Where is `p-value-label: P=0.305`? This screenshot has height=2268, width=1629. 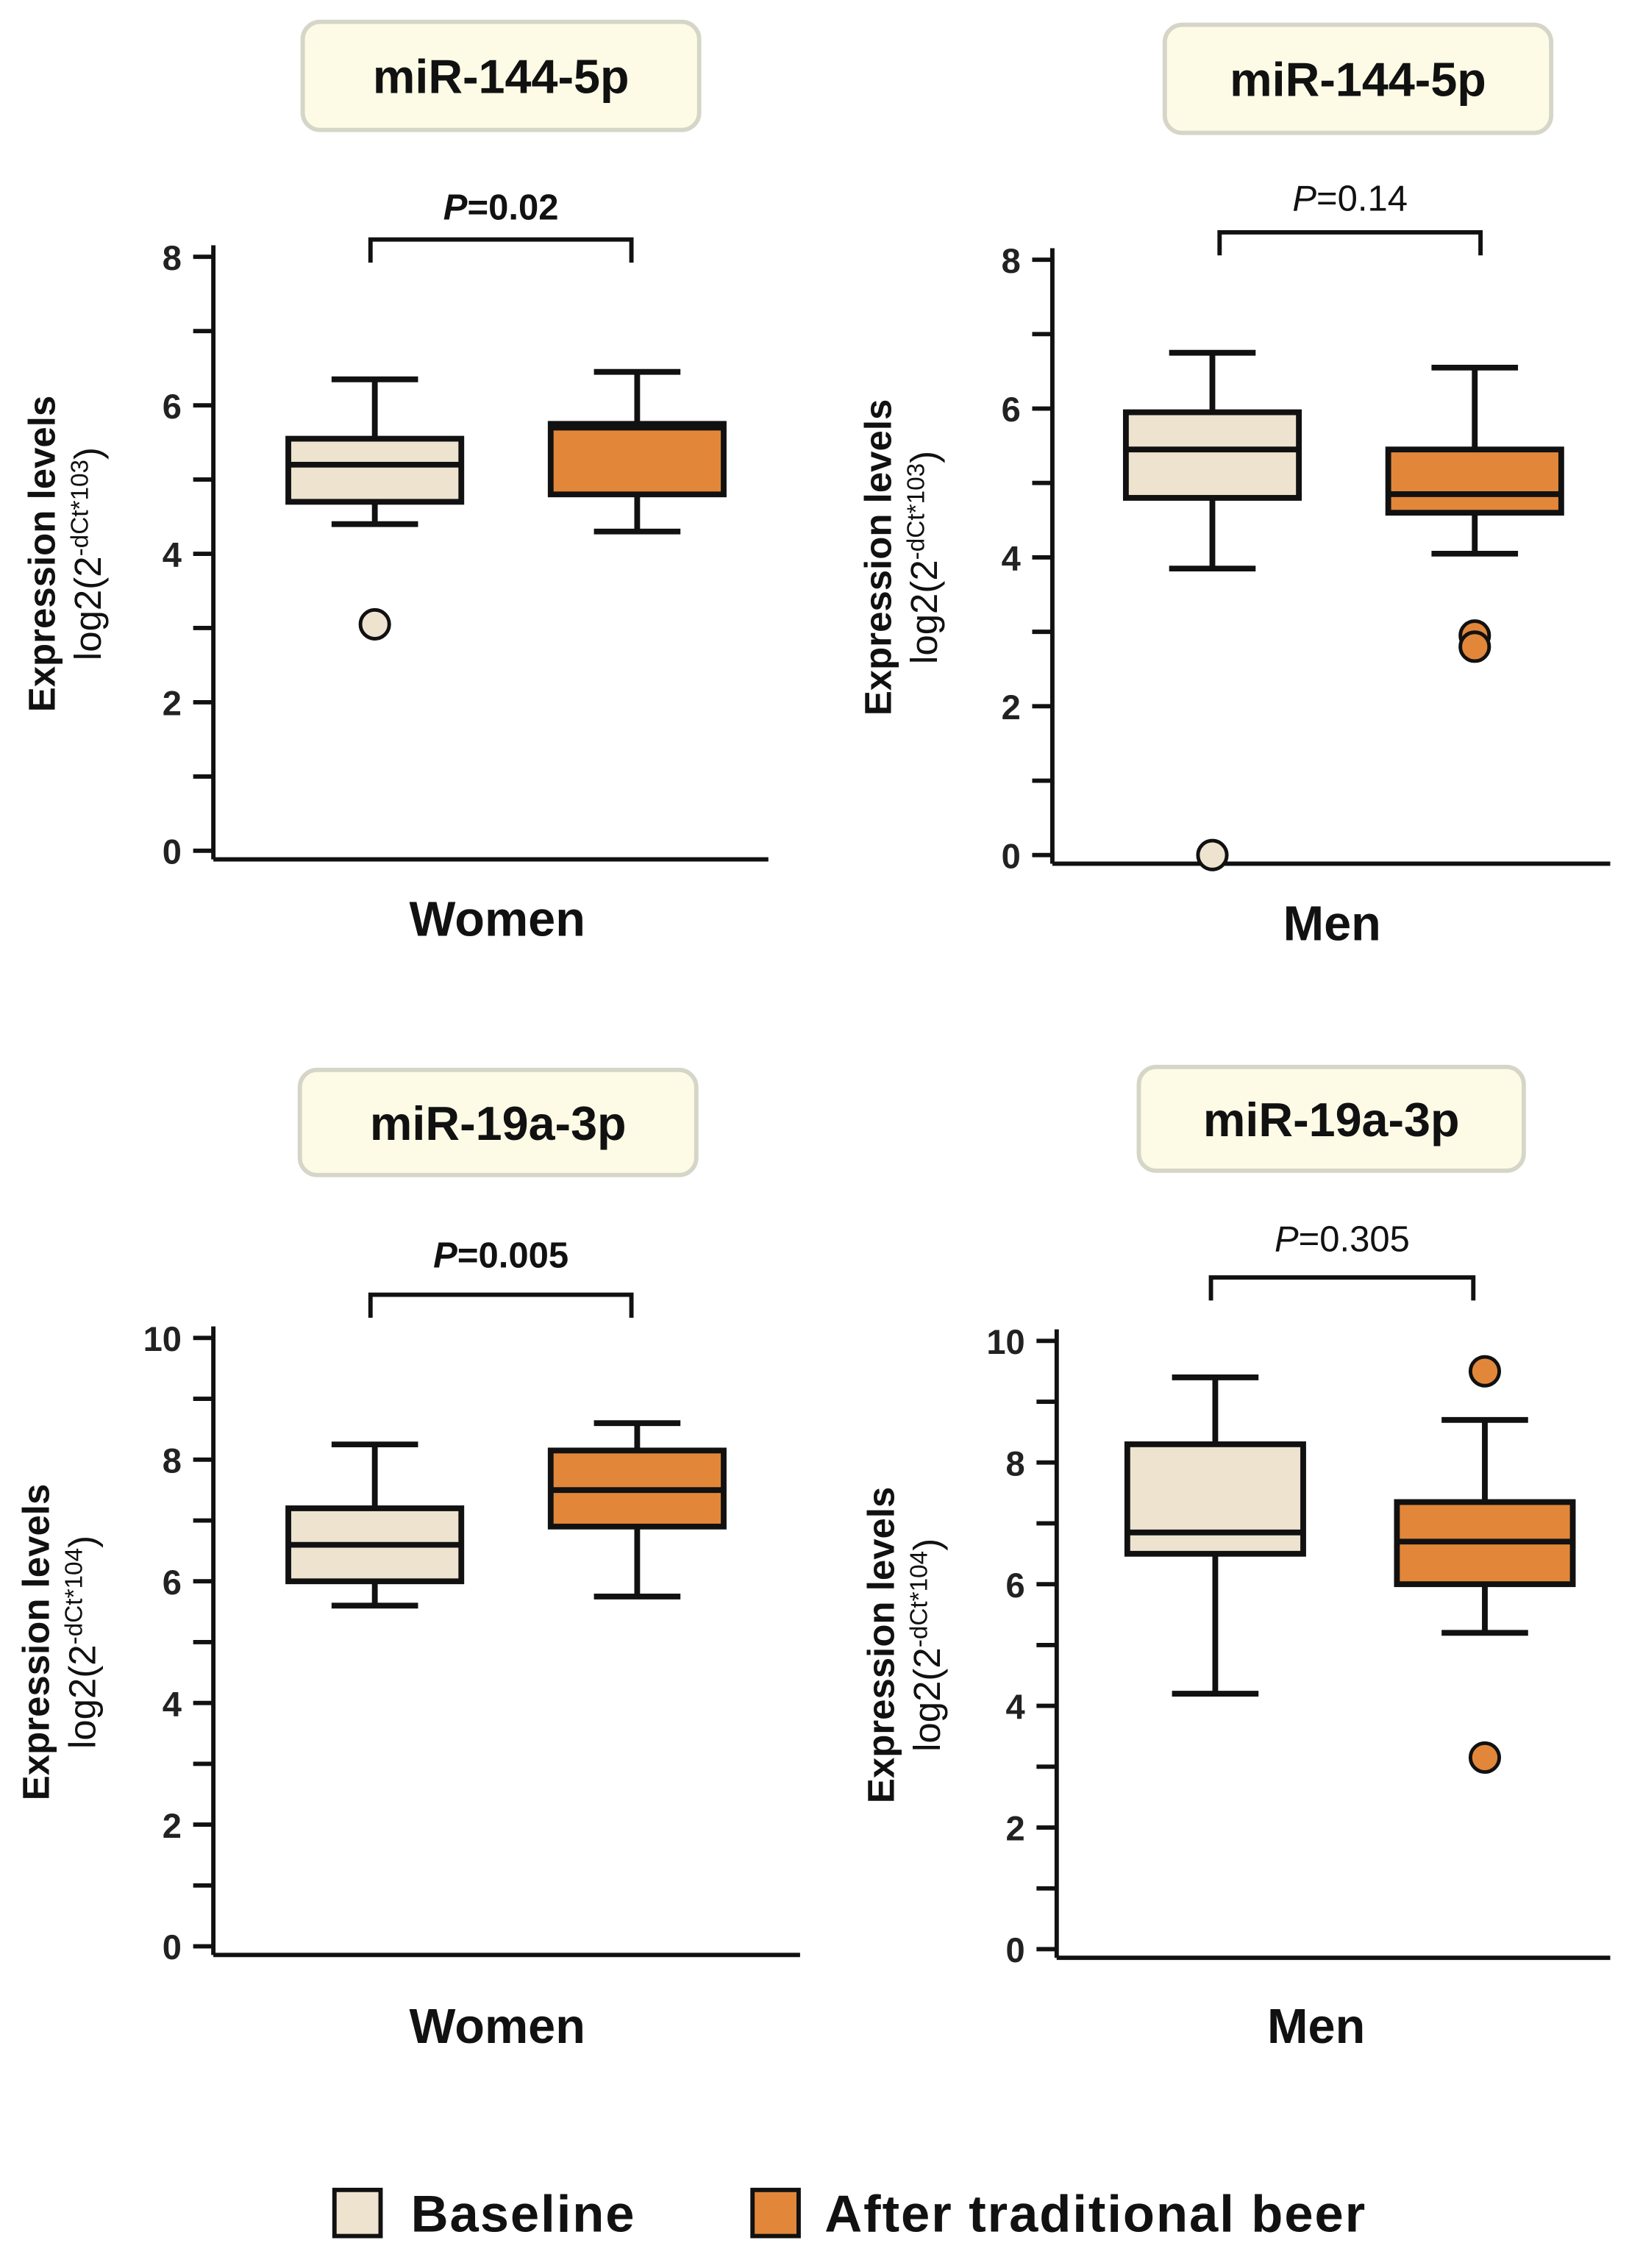
p-value-label: P=0.305 is located at coordinates (1342, 1240).